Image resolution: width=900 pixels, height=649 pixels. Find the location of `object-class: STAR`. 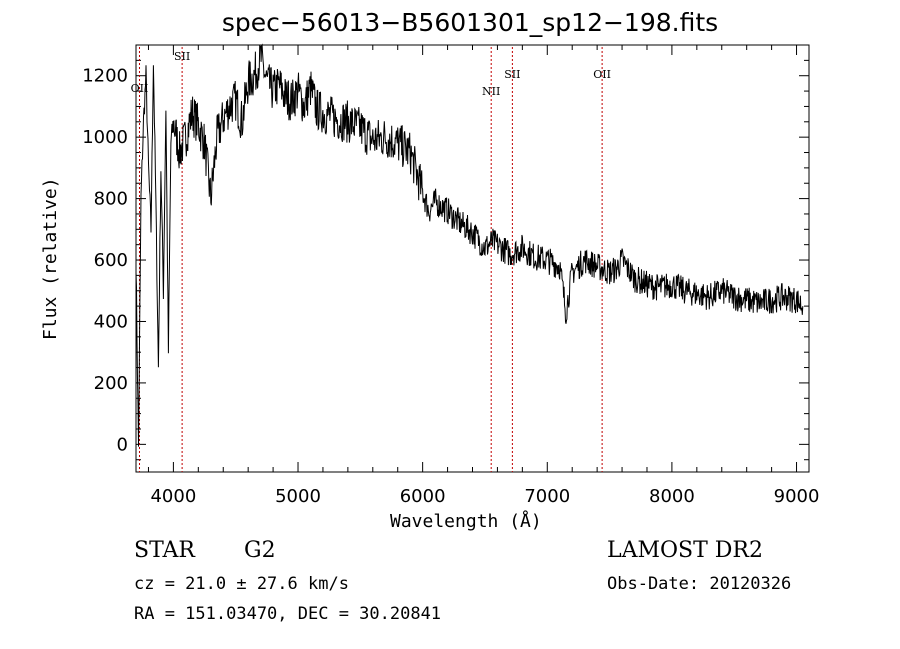

object-class: STAR is located at coordinates (164, 550).